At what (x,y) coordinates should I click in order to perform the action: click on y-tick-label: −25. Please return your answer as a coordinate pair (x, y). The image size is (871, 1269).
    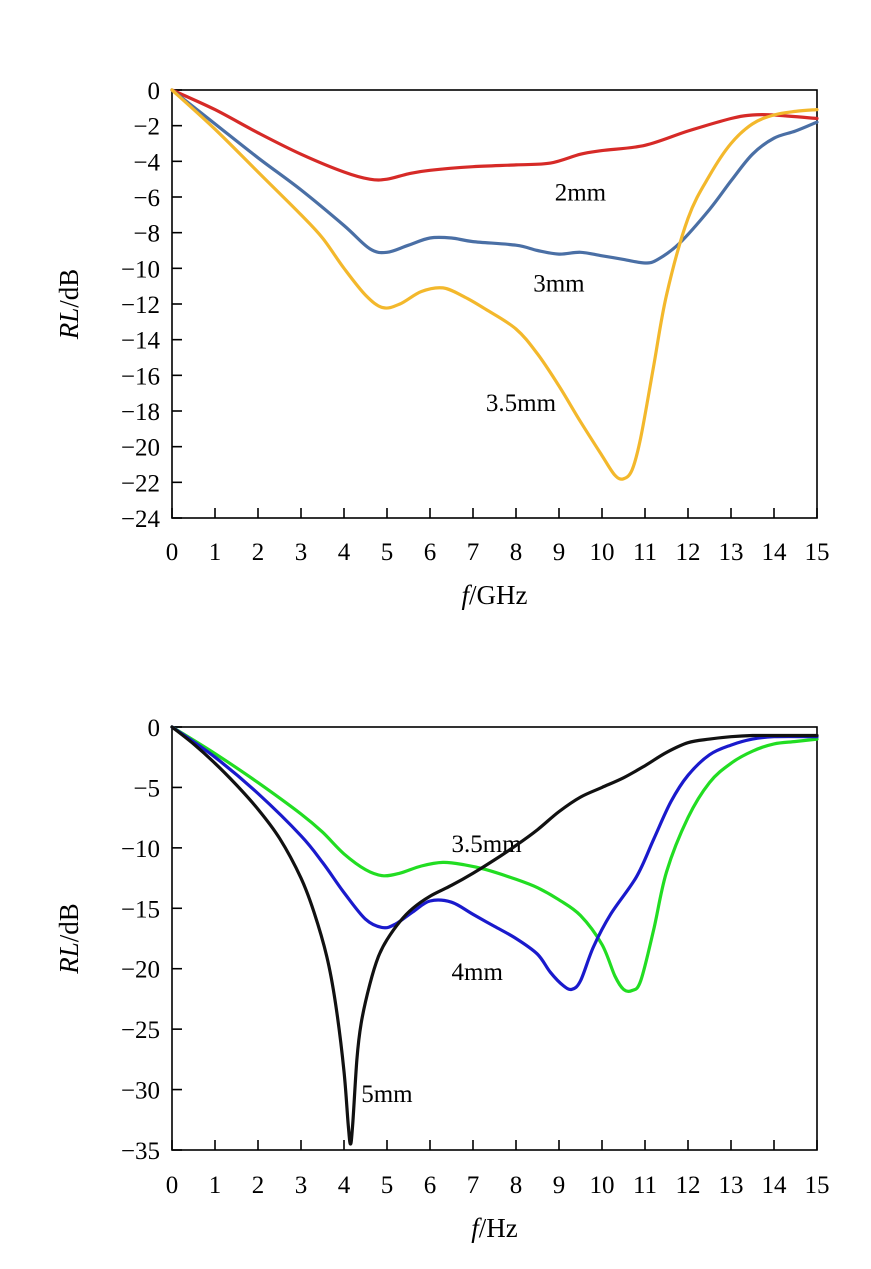
    Looking at the image, I should click on (140, 1030).